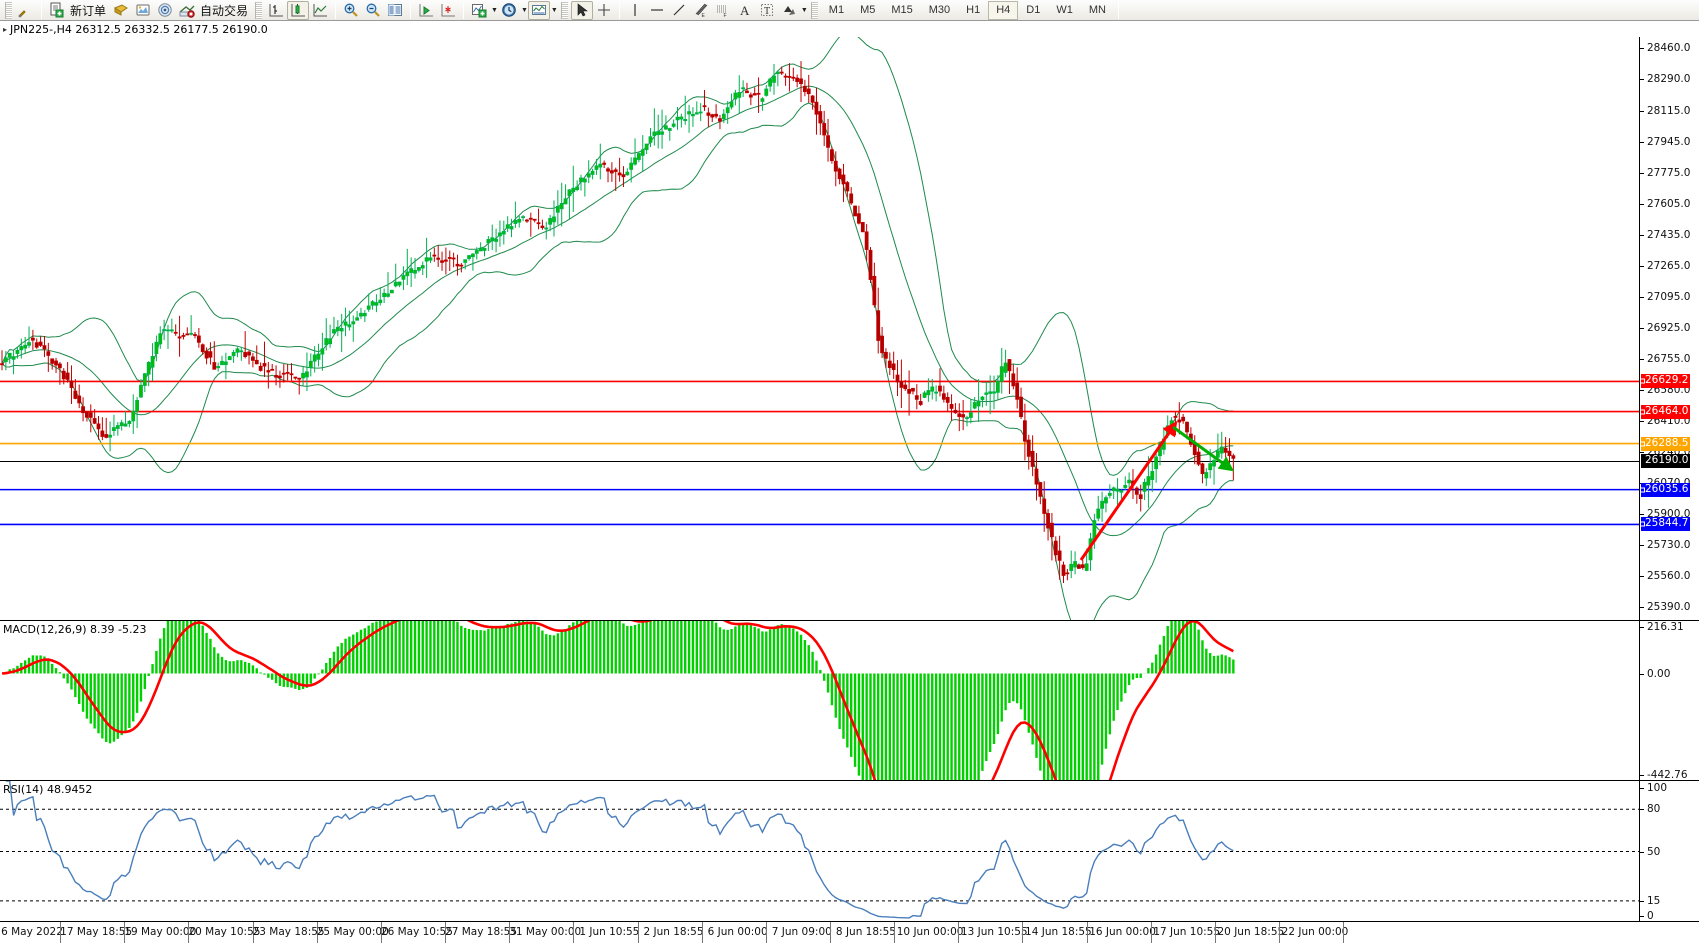  What do you see at coordinates (481, 932) in the screenshot?
I see `time-tick: 27 May 18:55` at bounding box center [481, 932].